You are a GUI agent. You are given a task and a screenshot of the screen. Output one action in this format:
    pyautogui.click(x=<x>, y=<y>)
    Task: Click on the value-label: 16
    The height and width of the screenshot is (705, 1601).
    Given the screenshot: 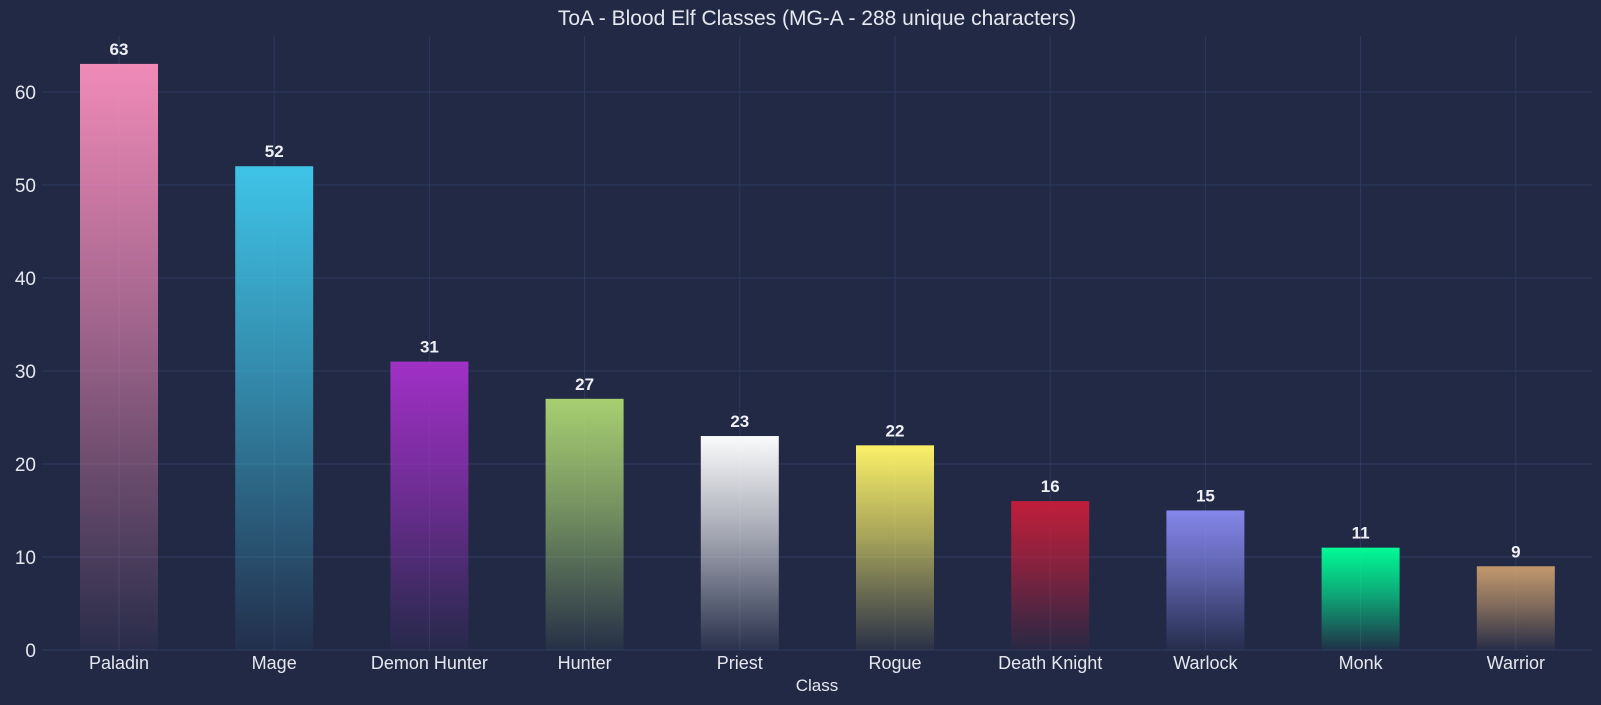 What is the action you would take?
    pyautogui.click(x=1050, y=486)
    